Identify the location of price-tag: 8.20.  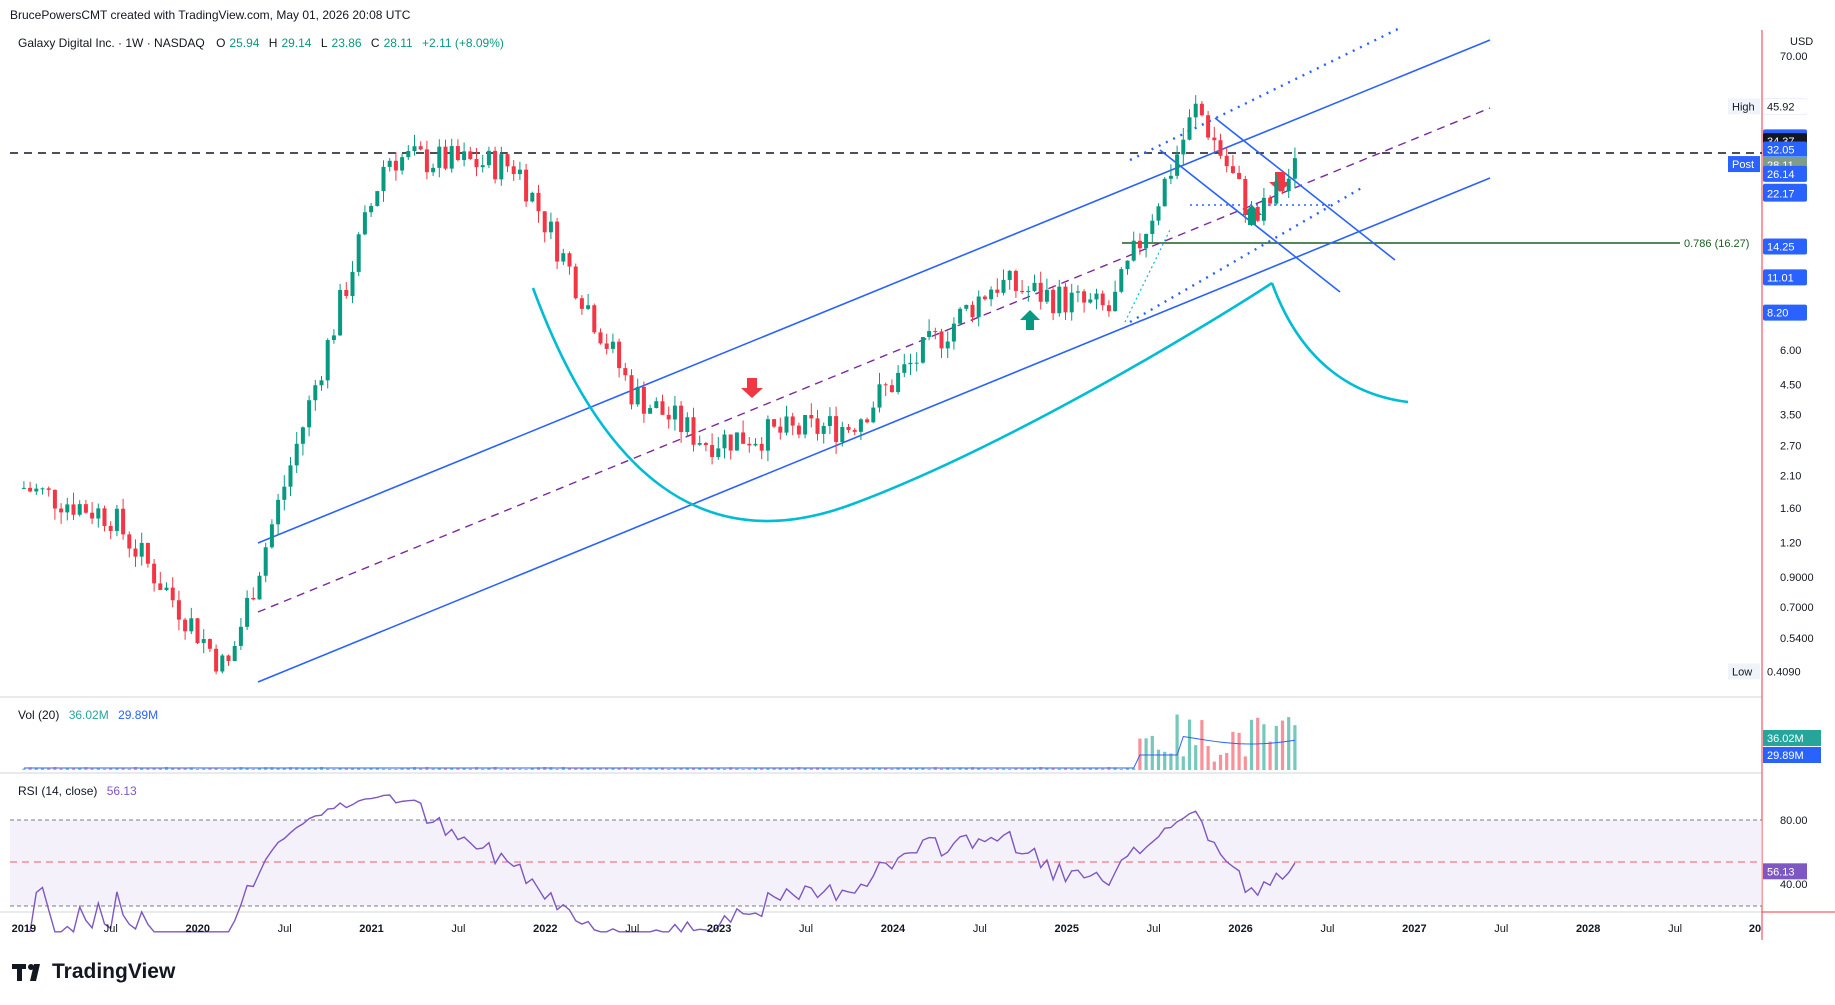
(1785, 312).